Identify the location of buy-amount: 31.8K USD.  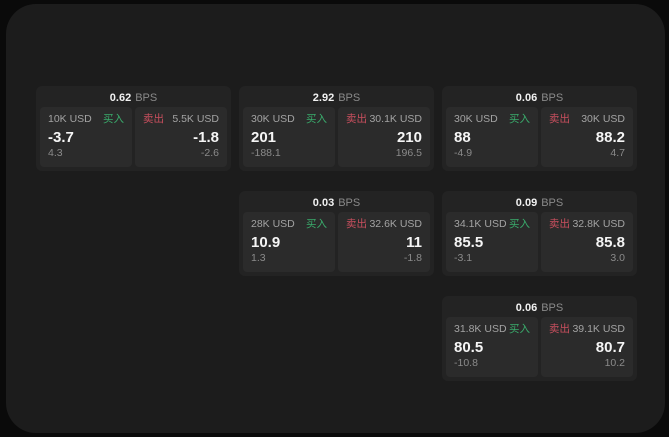
(480, 329).